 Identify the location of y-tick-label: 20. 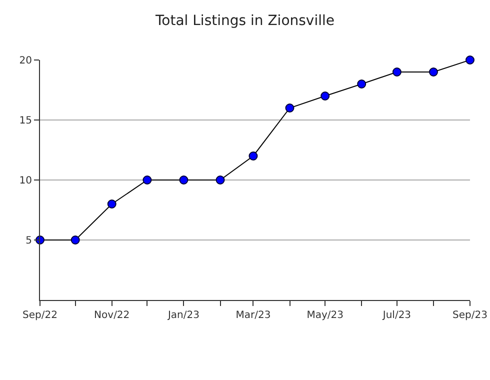
(25, 61).